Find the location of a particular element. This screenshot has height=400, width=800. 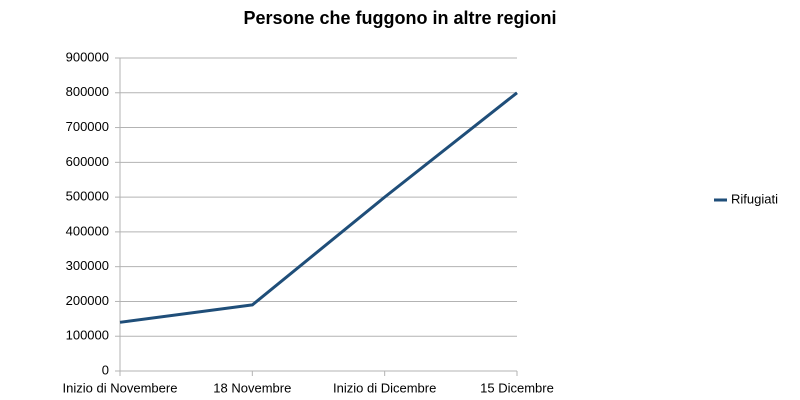

y-tick-label: 900000 is located at coordinates (87, 56).